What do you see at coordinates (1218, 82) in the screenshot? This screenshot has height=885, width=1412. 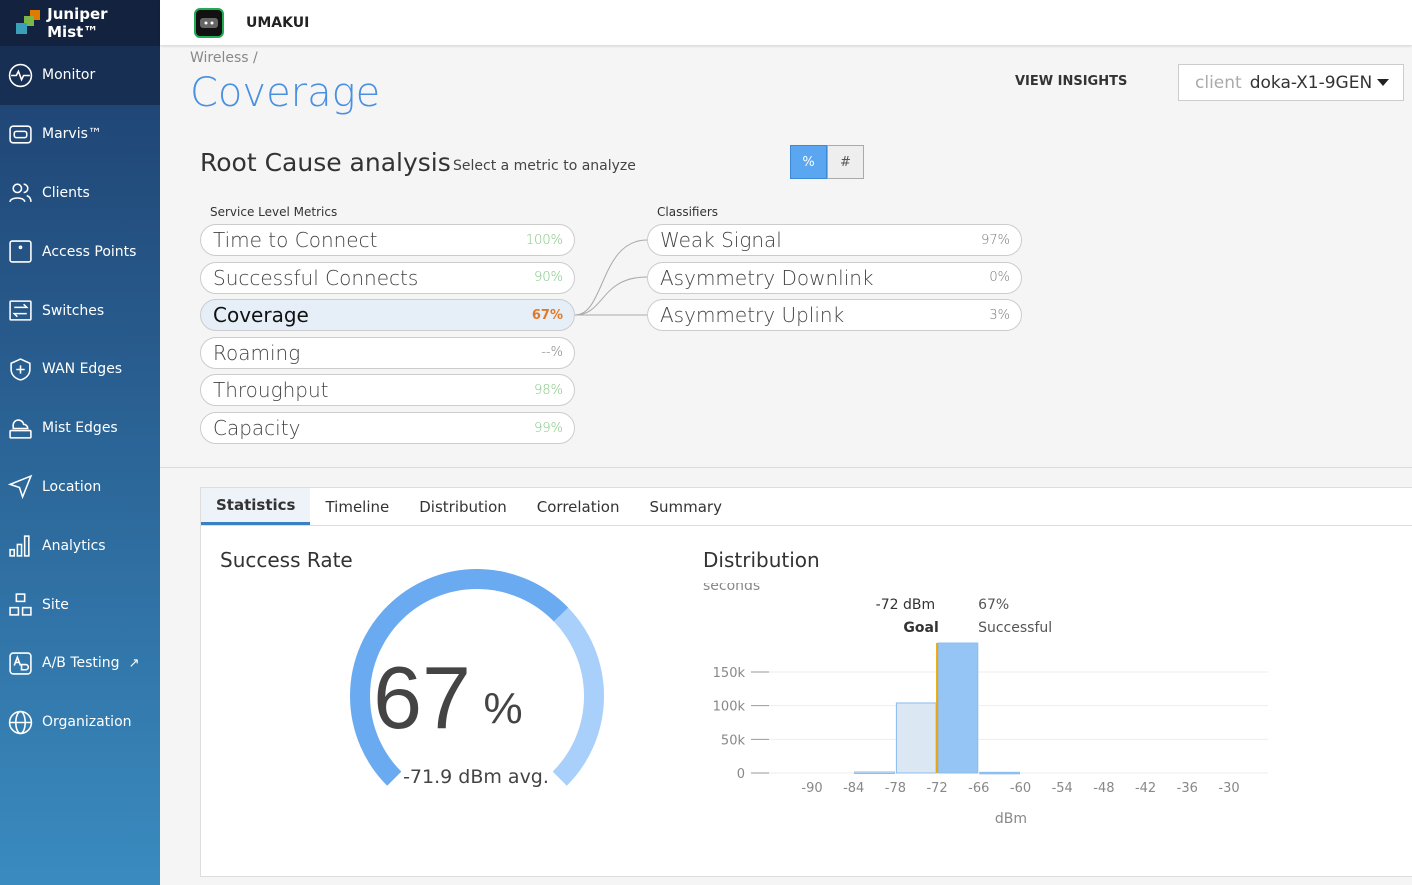 I see `client-select-label: client` at bounding box center [1218, 82].